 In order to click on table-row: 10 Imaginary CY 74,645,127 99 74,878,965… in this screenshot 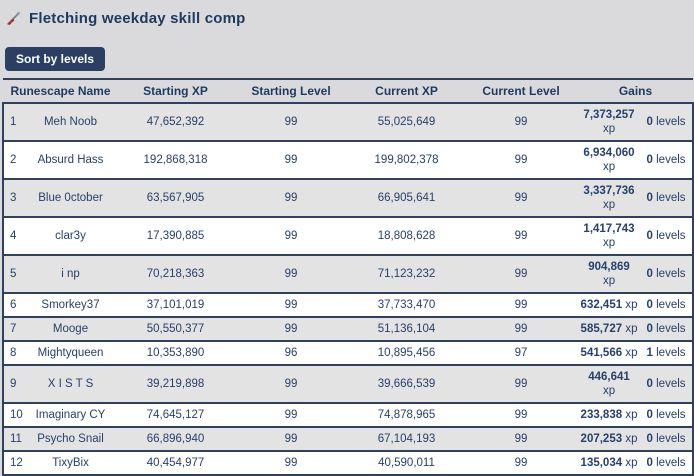, I will do `click(348, 415)`.